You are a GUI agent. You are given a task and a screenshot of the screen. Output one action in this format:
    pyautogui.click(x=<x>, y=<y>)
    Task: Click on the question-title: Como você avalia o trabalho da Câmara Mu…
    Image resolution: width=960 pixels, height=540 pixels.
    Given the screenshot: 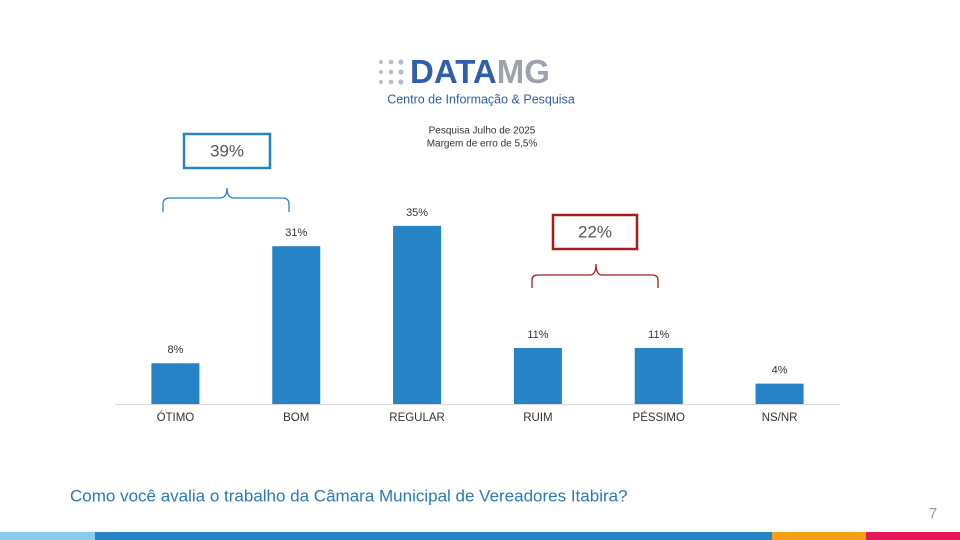 What is the action you would take?
    pyautogui.click(x=349, y=495)
    